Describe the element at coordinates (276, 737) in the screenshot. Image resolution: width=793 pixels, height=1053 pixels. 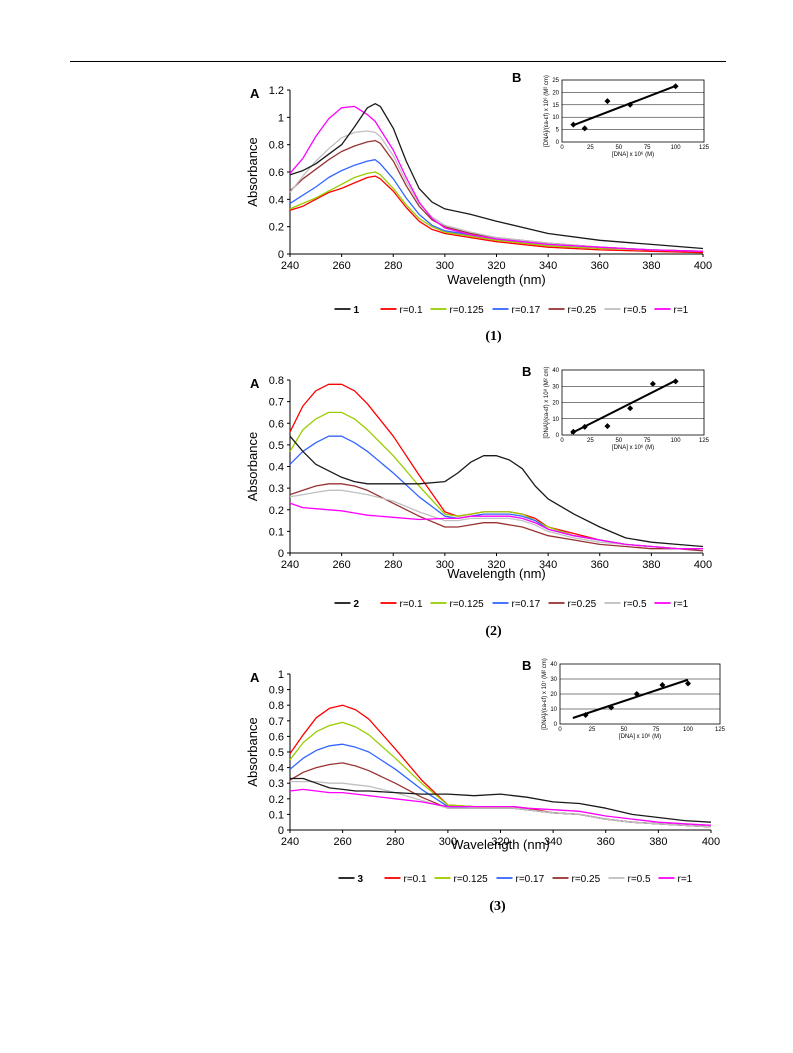
I see `y-tick-label: 0.6` at that location.